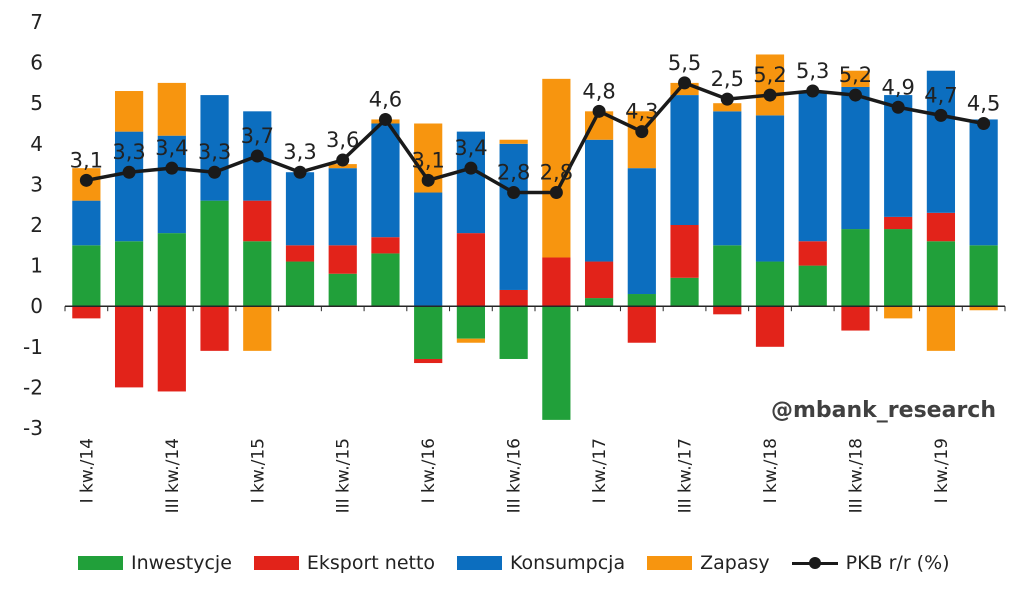  What do you see at coordinates (684, 63) in the screenshot?
I see `pkb-data-label: 5,5` at bounding box center [684, 63].